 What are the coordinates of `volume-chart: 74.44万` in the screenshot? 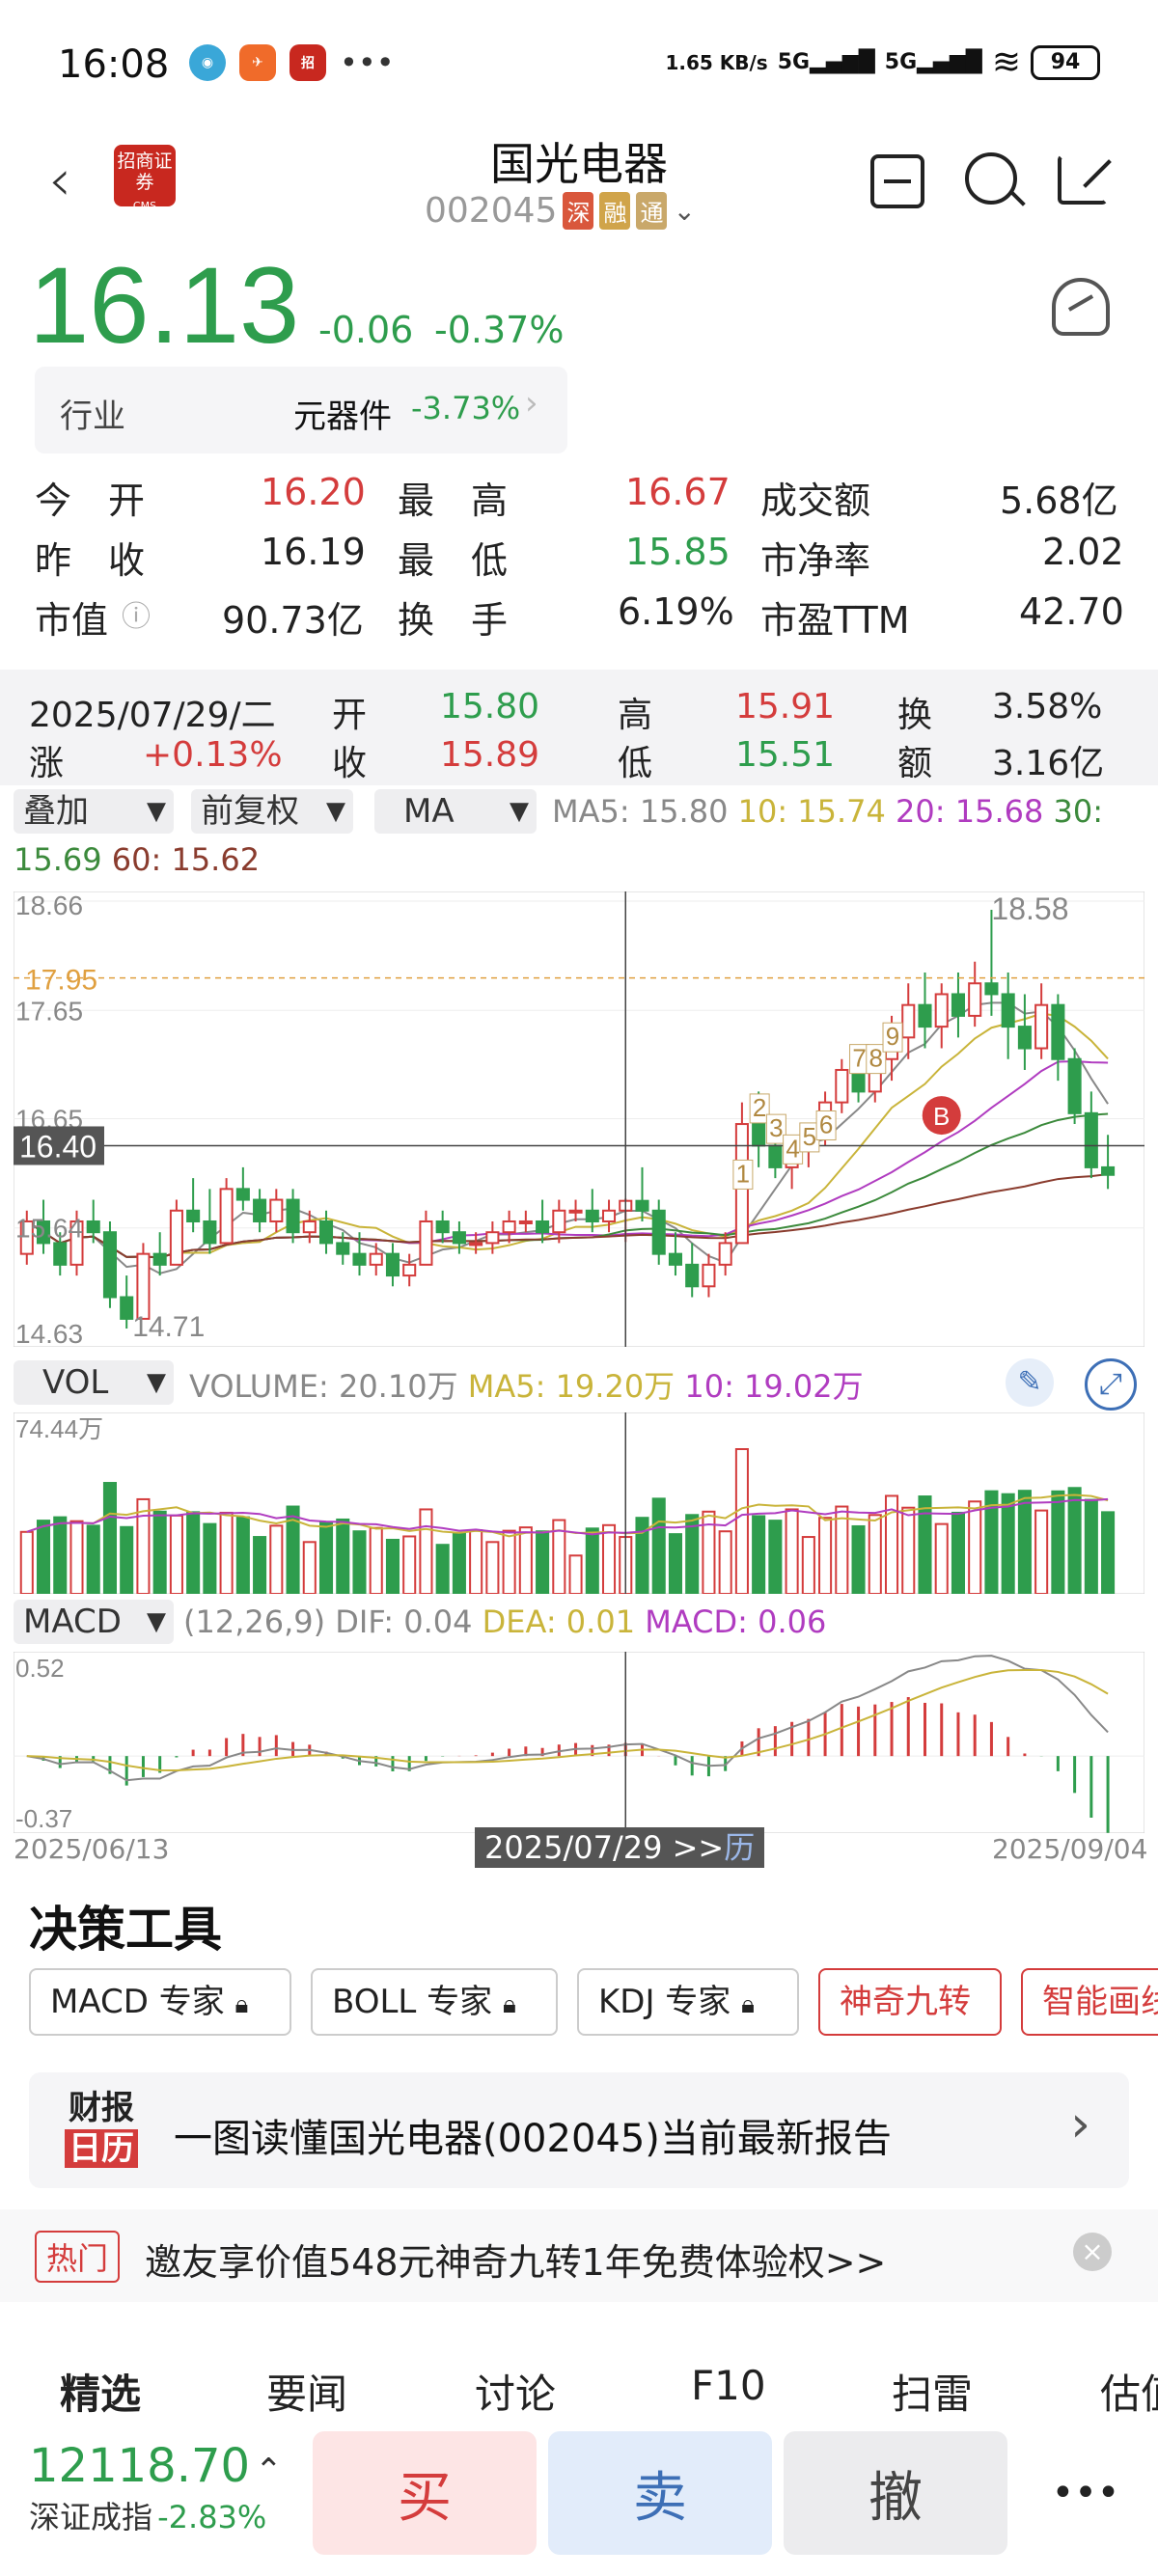 It's located at (579, 1503).